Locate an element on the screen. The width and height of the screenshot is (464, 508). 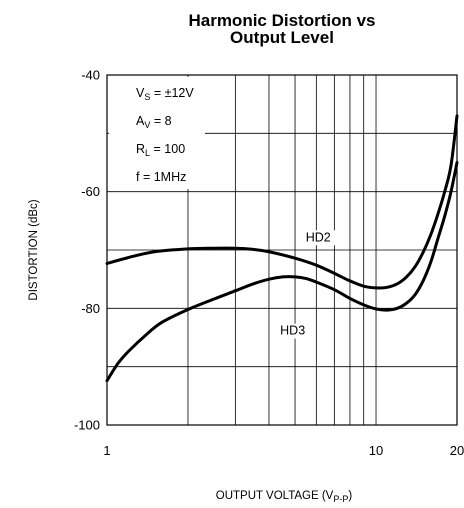
x-axis-label: OUTPUT VOLTAGE (VP-P) is located at coordinates (284, 497).